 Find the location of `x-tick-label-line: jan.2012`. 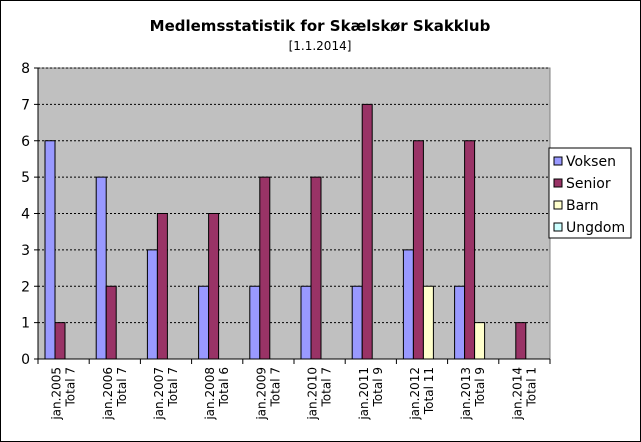

x-tick-label-line: jan.2012 is located at coordinates (415, 394).